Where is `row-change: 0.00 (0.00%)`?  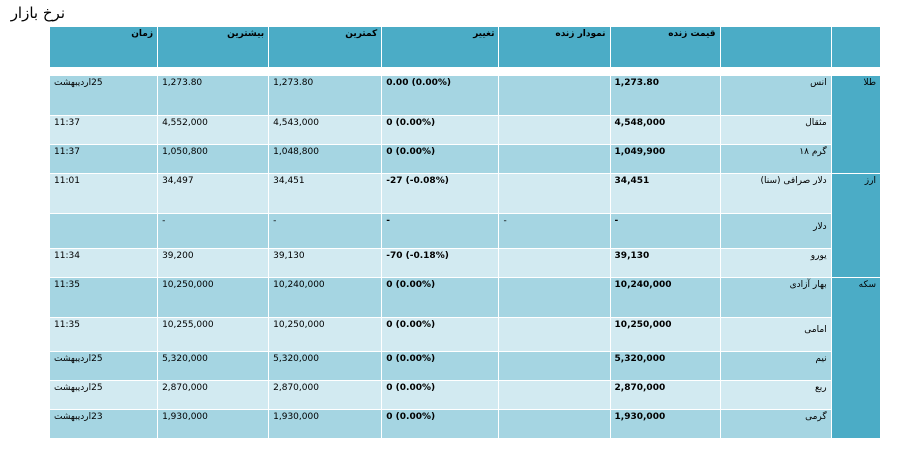
row-change: 0.00 (0.00%) is located at coordinates (440, 95).